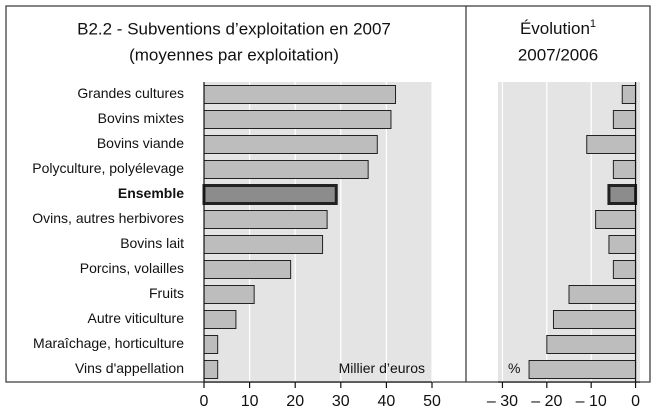 The image size is (657, 414). Describe the element at coordinates (108, 343) in the screenshot. I see `category-label: Maraîchage, horticulture` at that location.